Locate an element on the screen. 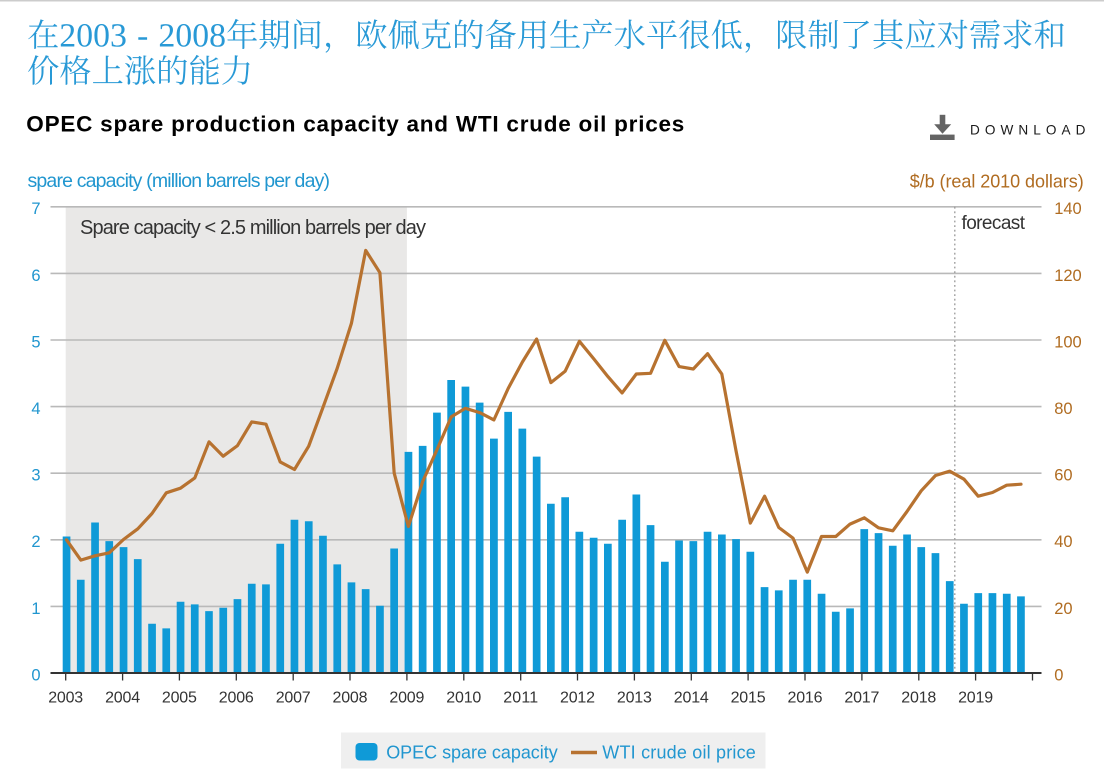 The image size is (1104, 769). svg-text: 1 is located at coordinates (35, 609).